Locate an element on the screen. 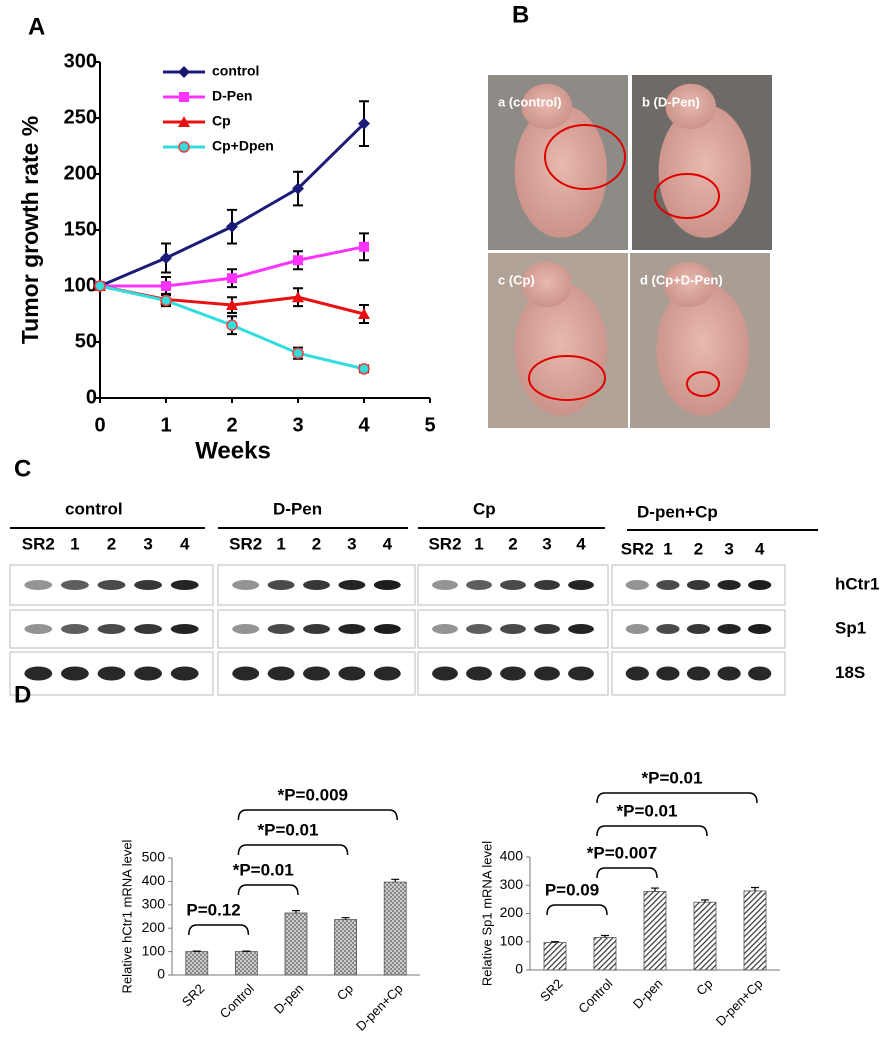 Image resolution: width=891 pixels, height=1050 pixels. y-axis-label: Relative hCtr1 mRNA level is located at coordinates (126, 916).